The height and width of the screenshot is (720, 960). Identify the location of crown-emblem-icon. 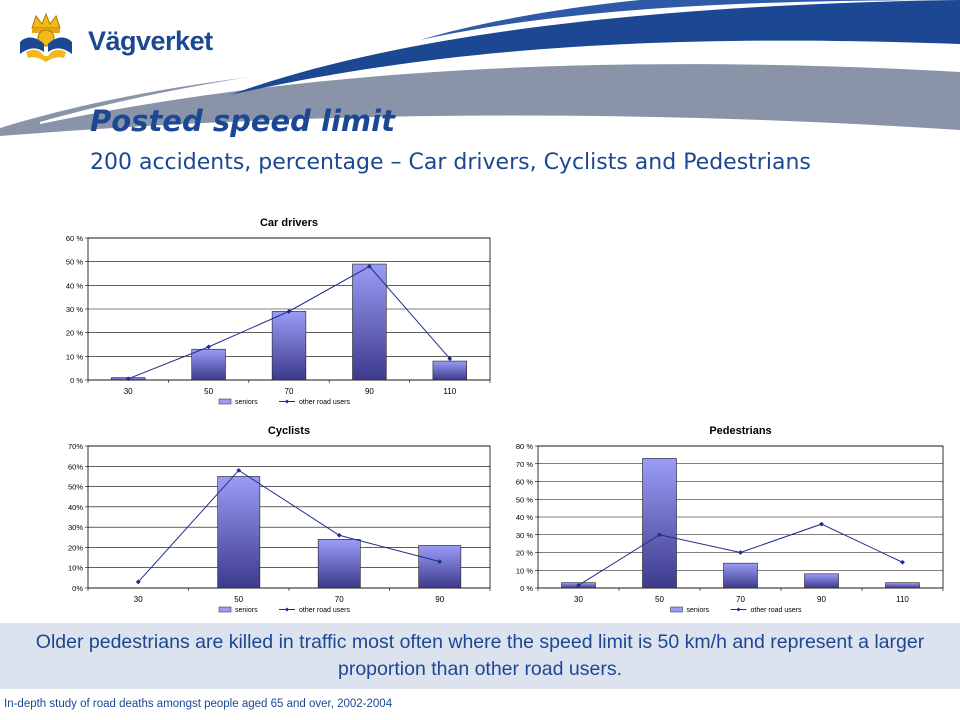
(46, 37).